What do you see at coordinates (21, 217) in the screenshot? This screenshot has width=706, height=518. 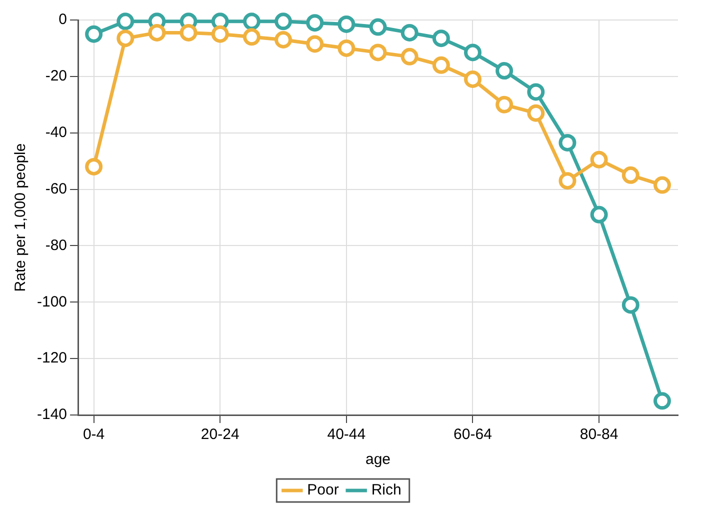 I see `y-axis-title: Rate per 1,000 people` at bounding box center [21, 217].